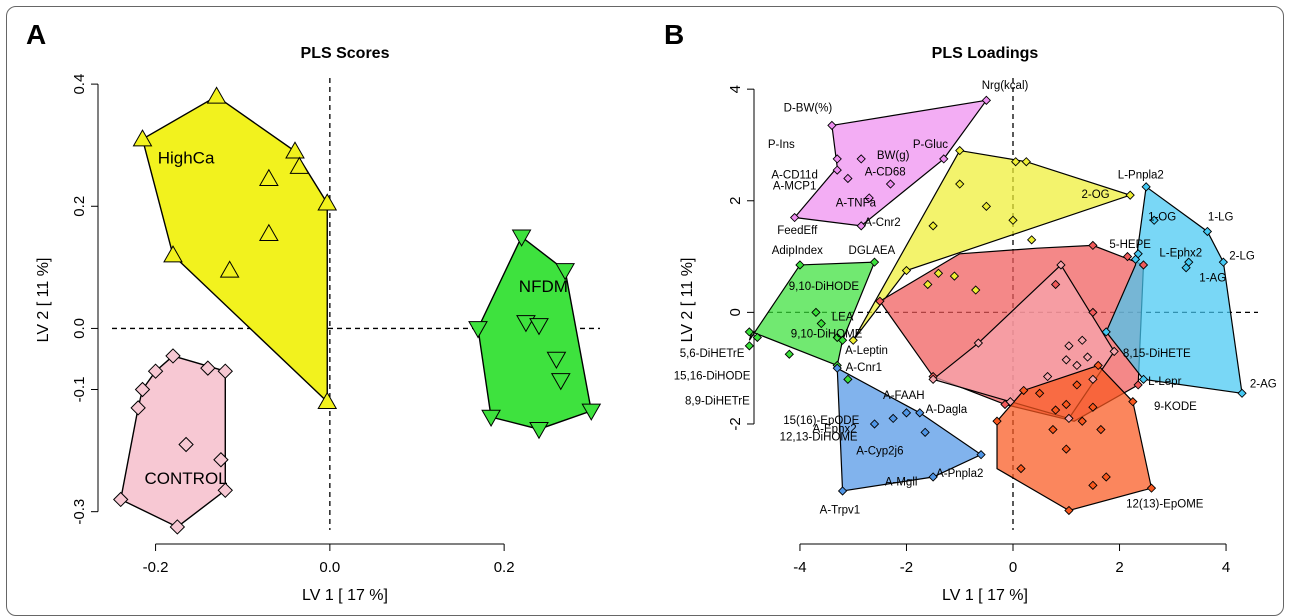 The image size is (1290, 616). What do you see at coordinates (1242, 256) in the screenshot?
I see `loading-label: 2-LG` at bounding box center [1242, 256].